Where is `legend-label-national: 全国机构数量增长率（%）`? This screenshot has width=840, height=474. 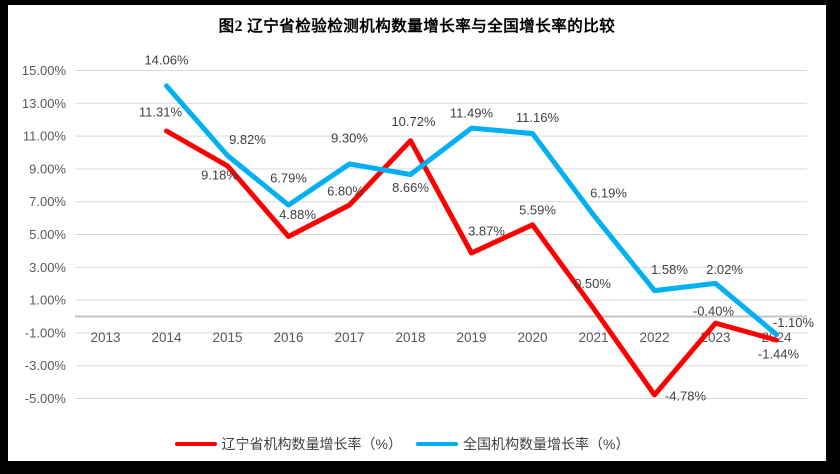
legend-label-national: 全国机构数量增长率（%） is located at coordinates (546, 444).